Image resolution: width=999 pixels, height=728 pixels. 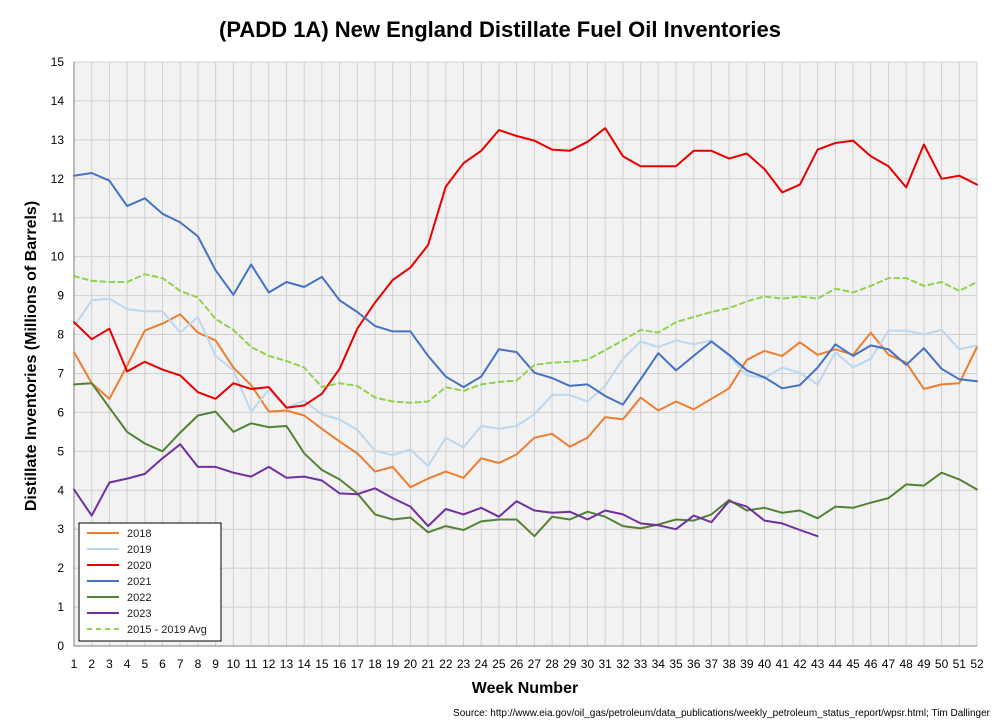 I want to click on x-tick-label: 36, so click(x=694, y=664).